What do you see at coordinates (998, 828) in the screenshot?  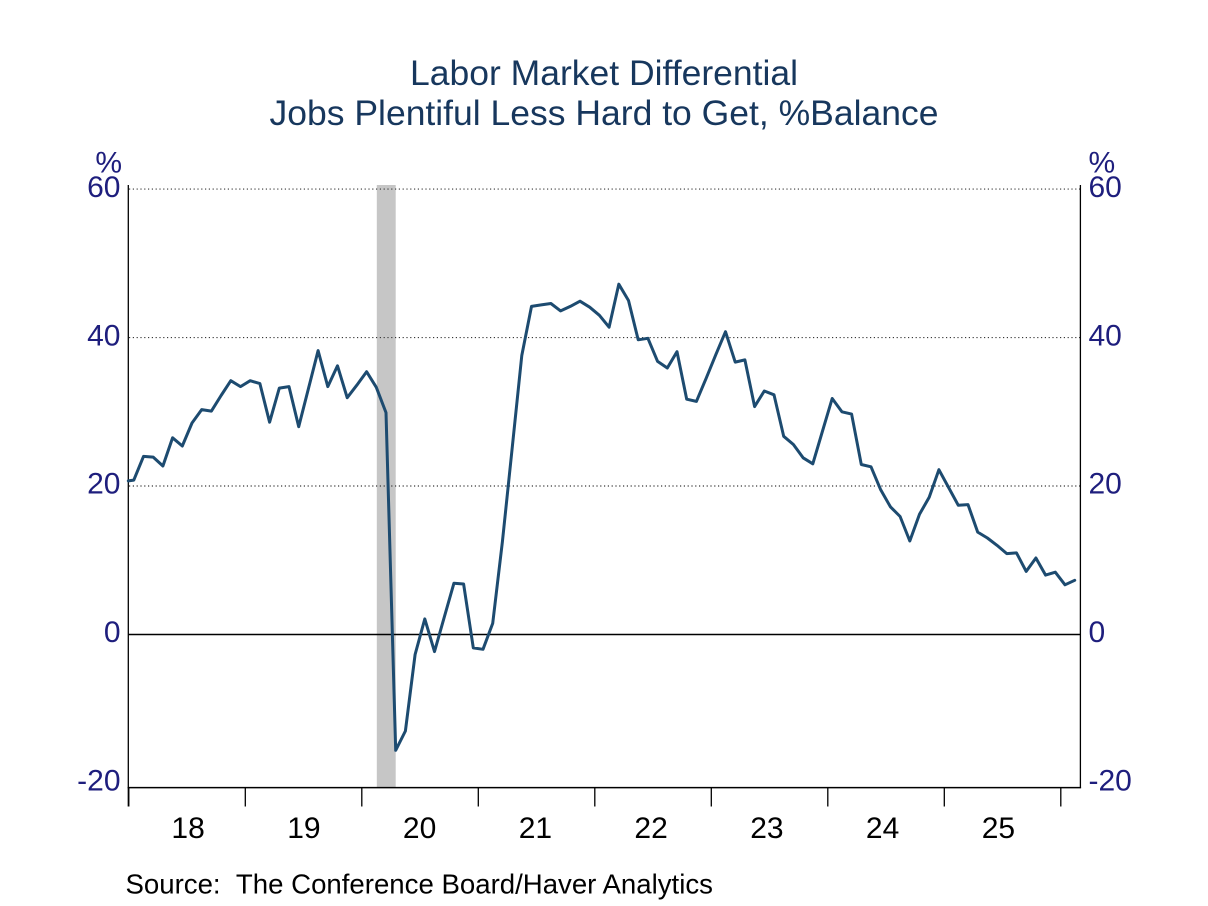 I see `svg-text: 25` at bounding box center [998, 828].